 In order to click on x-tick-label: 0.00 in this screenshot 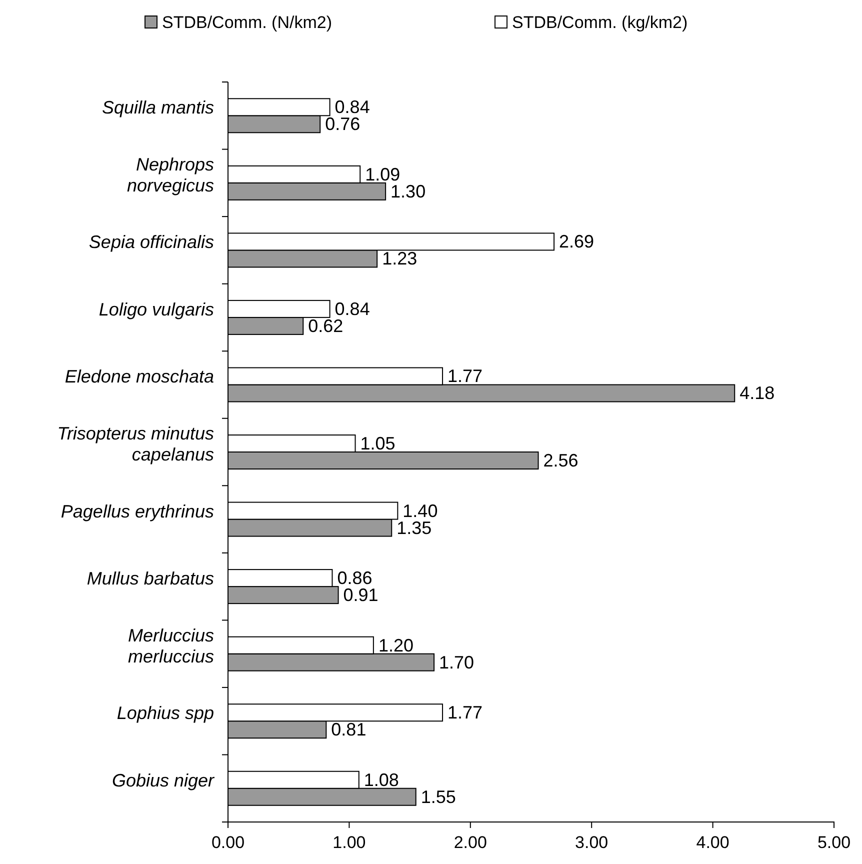, I will do `click(228, 842)`.